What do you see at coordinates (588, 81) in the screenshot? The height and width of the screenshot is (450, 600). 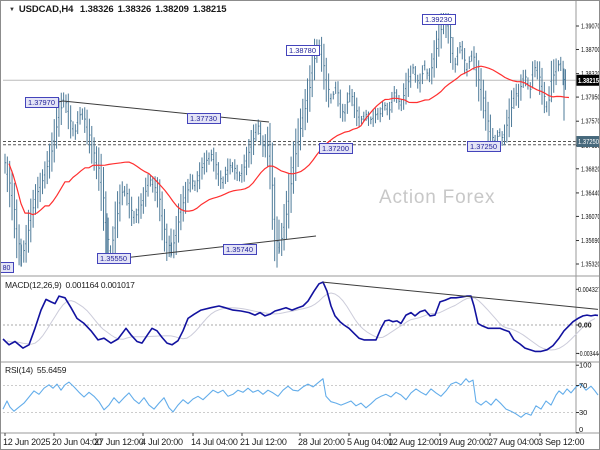 I see `svg-text: 1.38215` at bounding box center [588, 81].